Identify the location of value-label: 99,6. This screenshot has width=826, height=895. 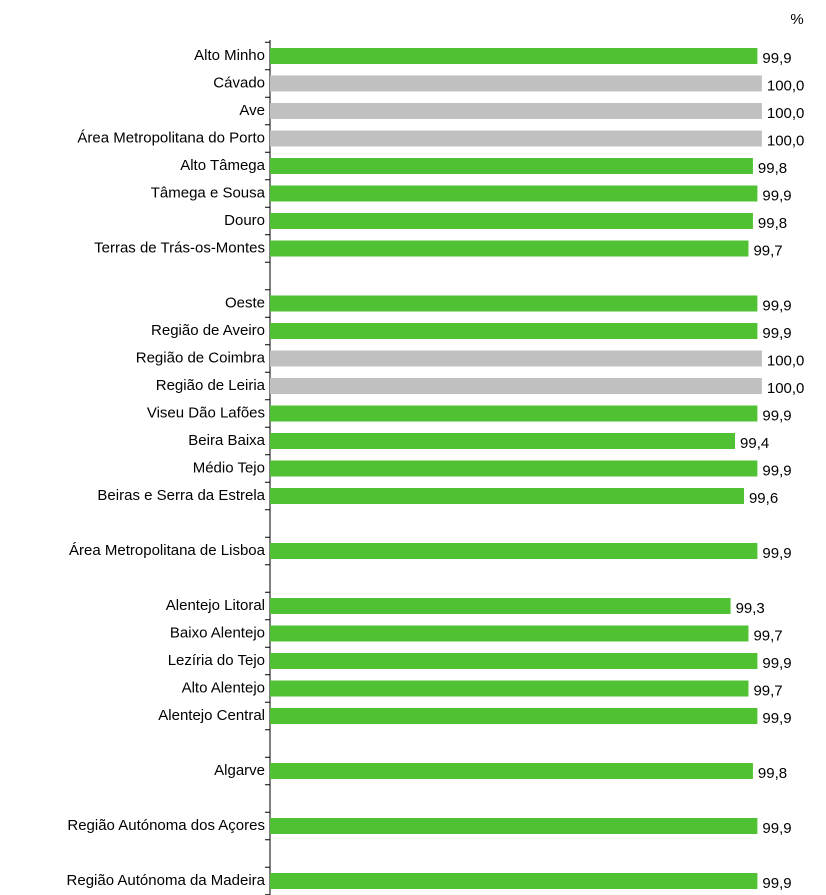
(763, 498).